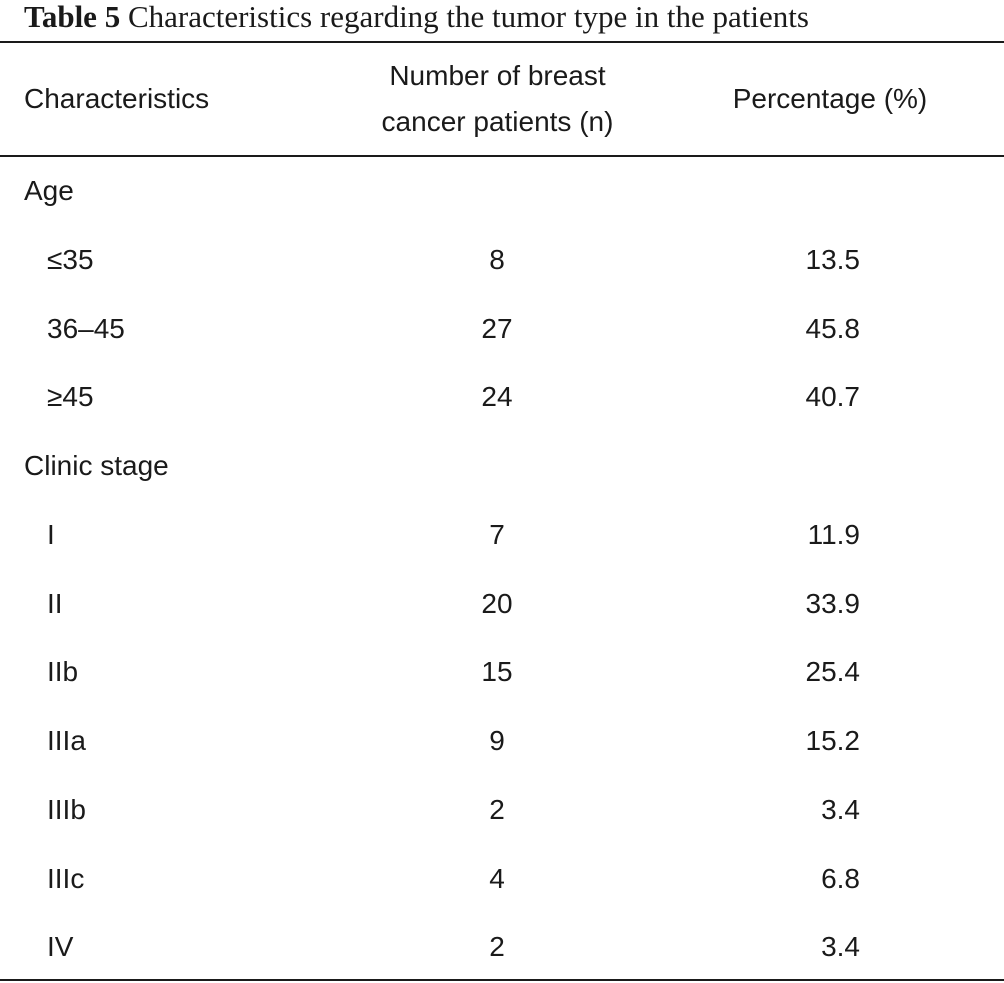 The width and height of the screenshot is (1004, 983). Describe the element at coordinates (833, 672) in the screenshot. I see `row-percentage: 25.4` at that location.